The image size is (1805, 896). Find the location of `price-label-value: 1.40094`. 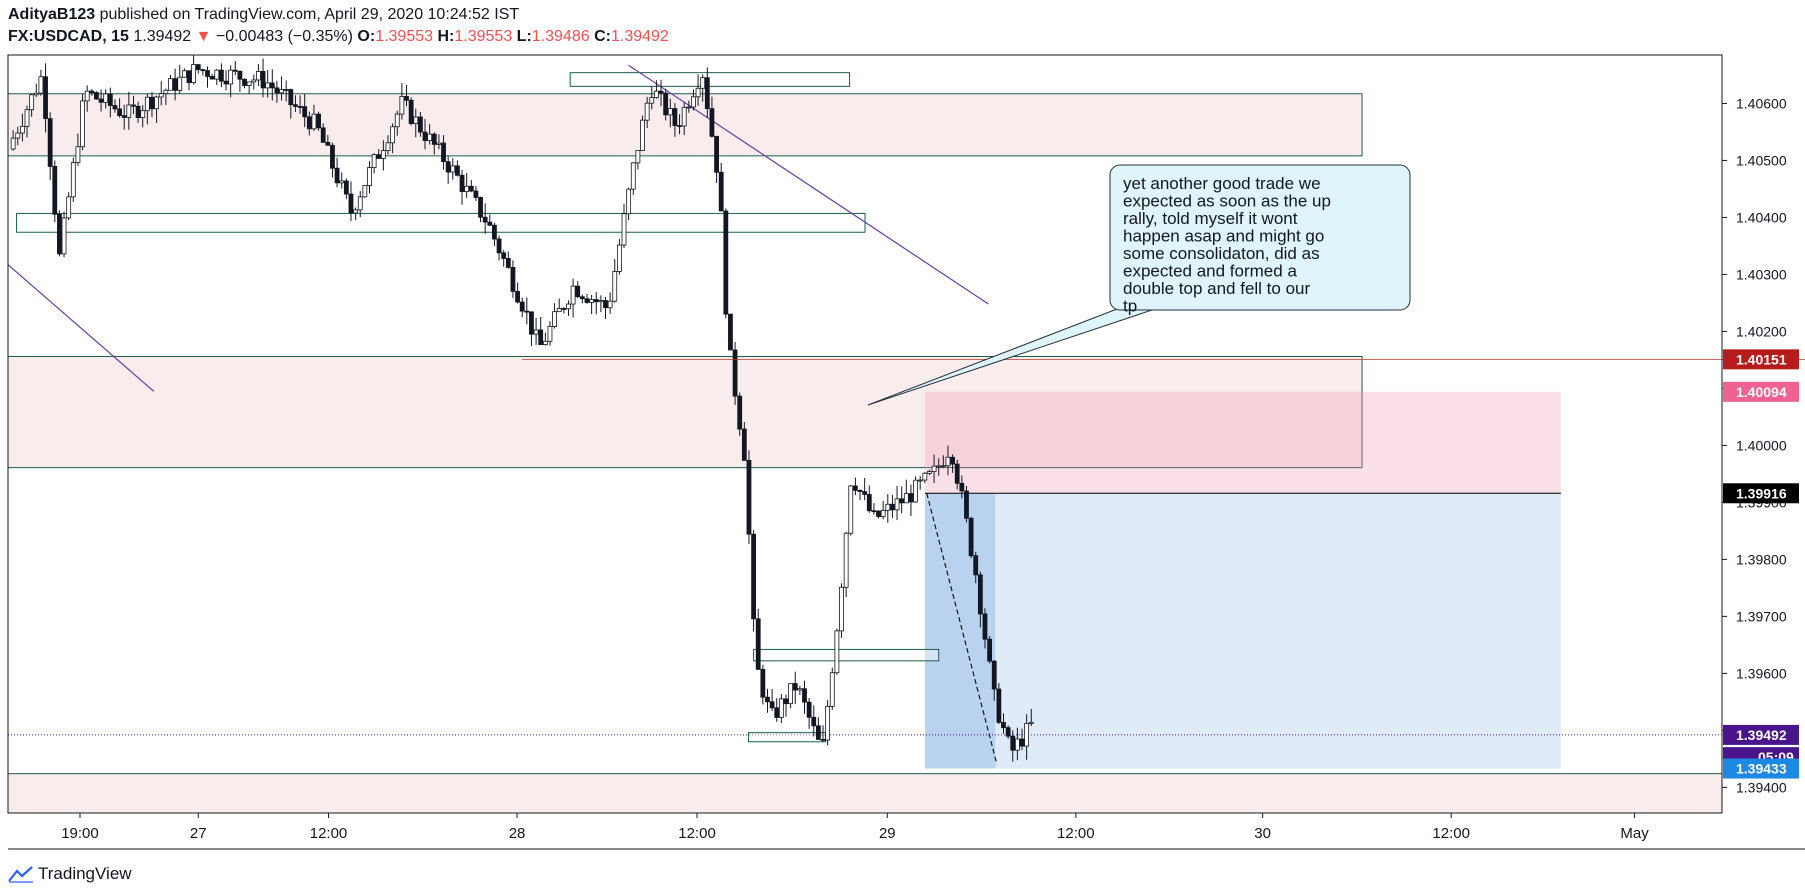

price-label-value: 1.40094 is located at coordinates (1761, 392).